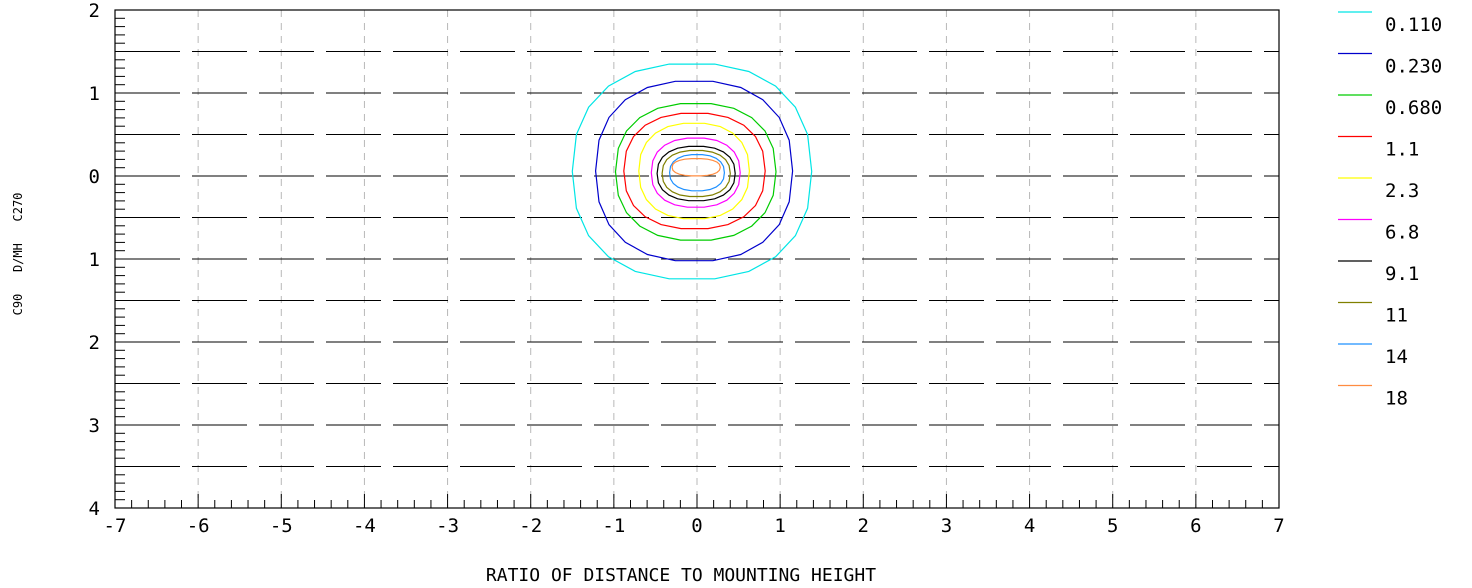 Image resolution: width=1472 pixels, height=588 pixels. What do you see at coordinates (1413, 108) in the screenshot?
I see `legend-label: 0.680` at bounding box center [1413, 108].